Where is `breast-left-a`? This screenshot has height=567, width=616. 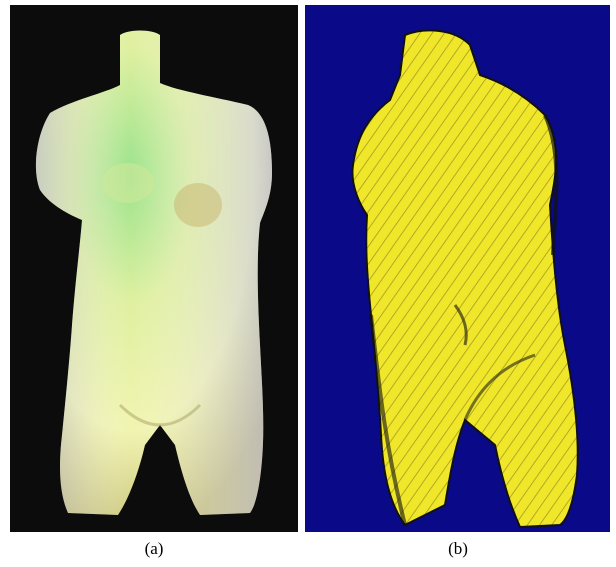 breast-left-a is located at coordinates (128, 183).